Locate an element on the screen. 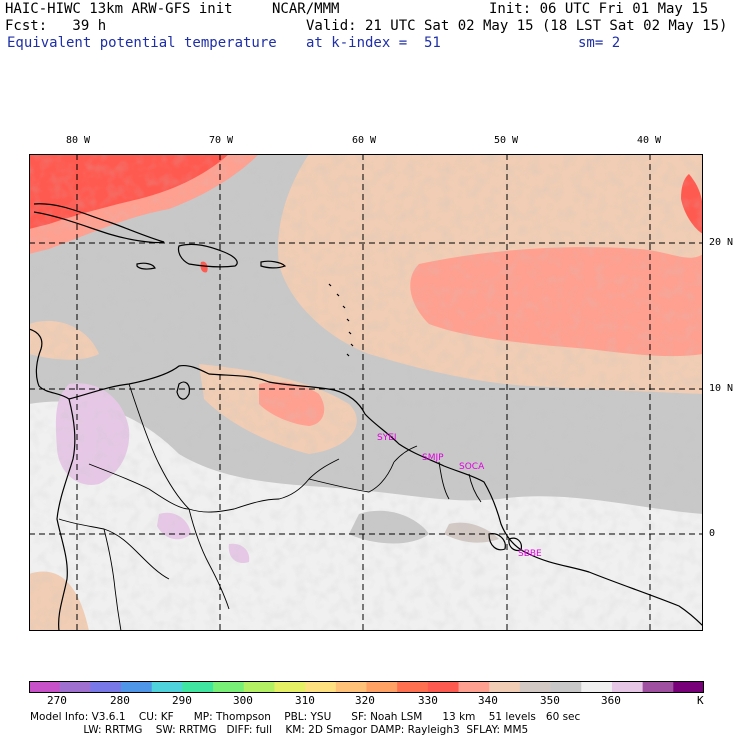 The image size is (740, 740). colorbar-label: 280 is located at coordinates (120, 700).